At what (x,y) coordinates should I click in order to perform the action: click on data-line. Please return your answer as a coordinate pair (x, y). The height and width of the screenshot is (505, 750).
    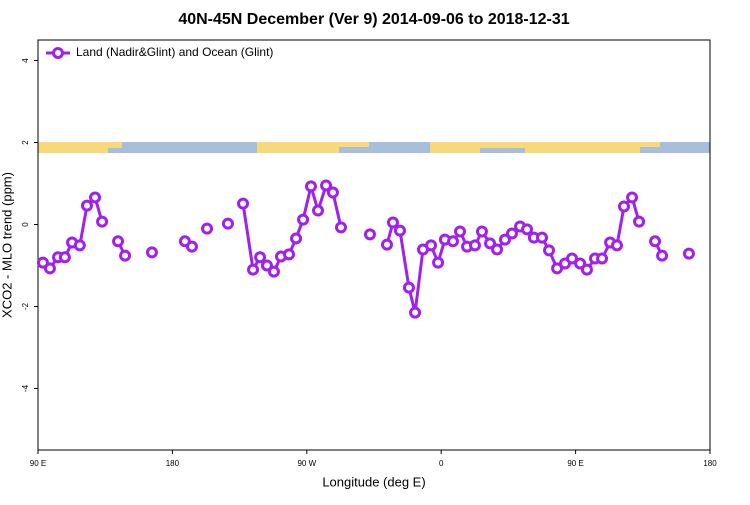
    Looking at the image, I should click on (72, 232).